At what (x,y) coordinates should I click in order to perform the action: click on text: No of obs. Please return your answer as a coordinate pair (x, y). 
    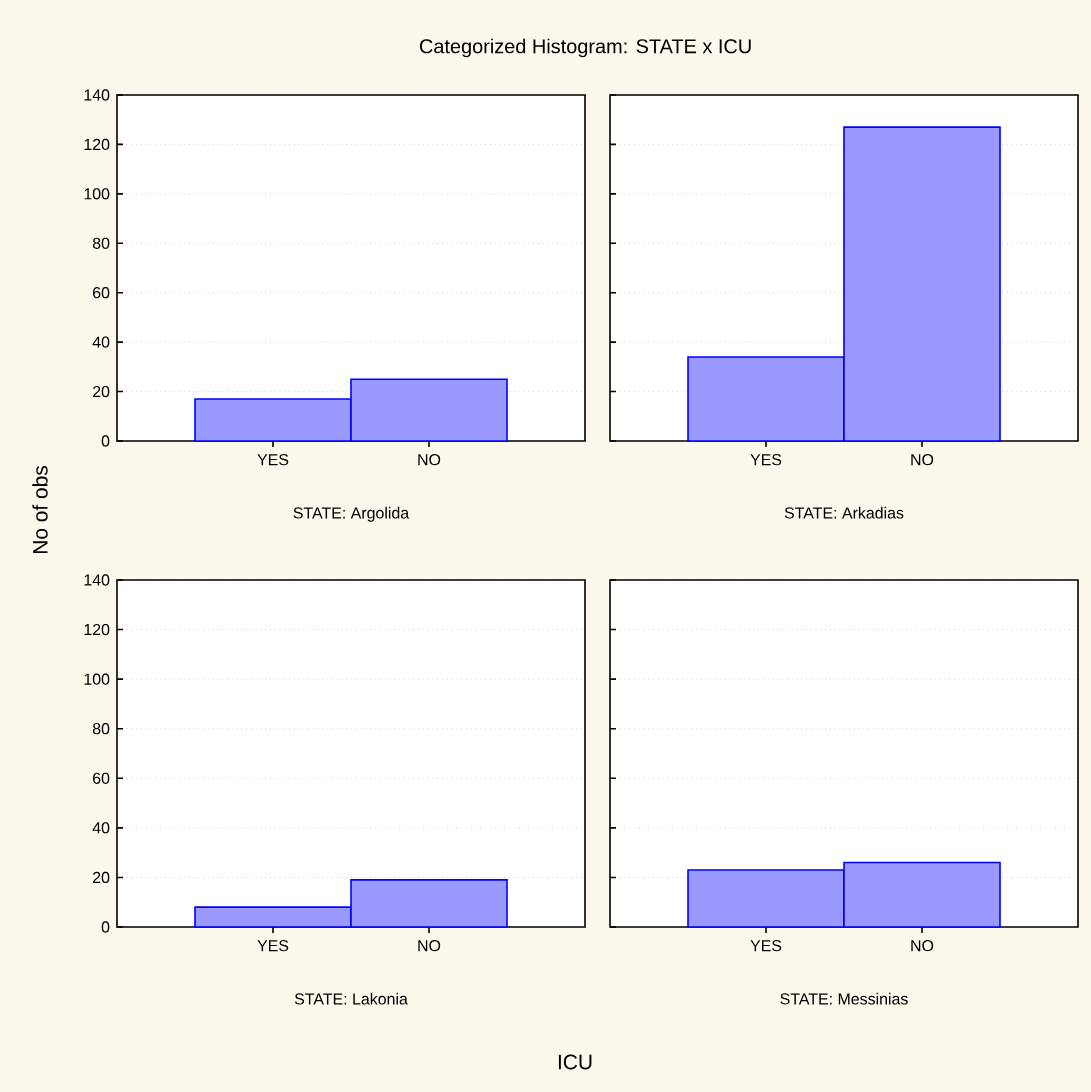
    Looking at the image, I should click on (40, 510).